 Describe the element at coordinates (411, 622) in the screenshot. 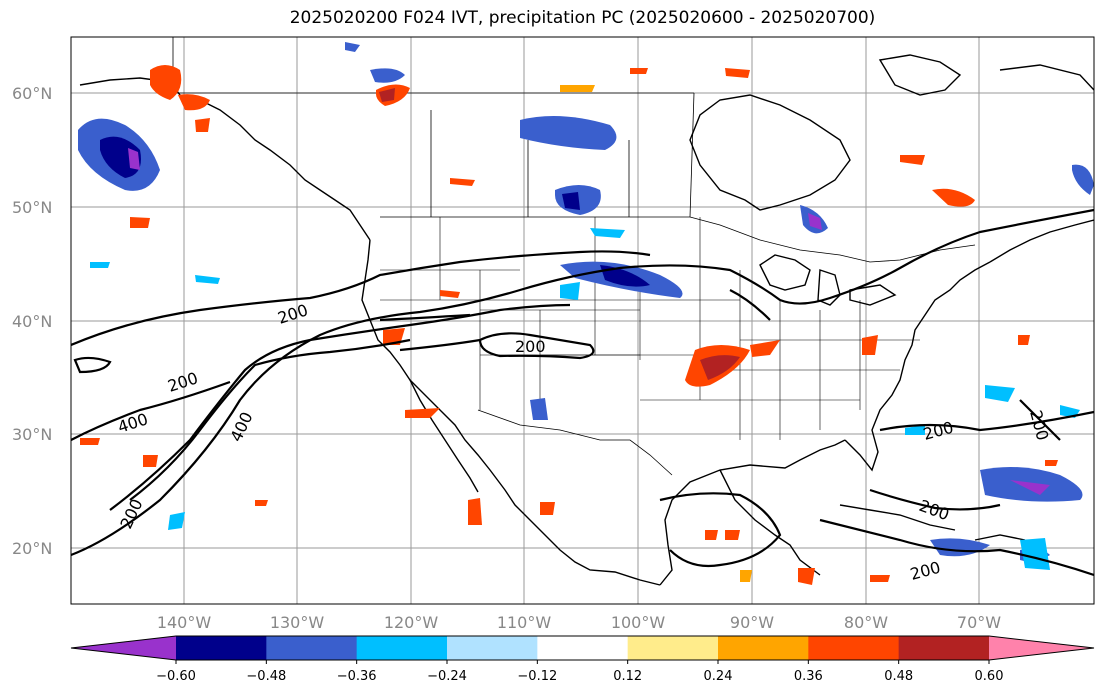

I see `lon-label: 120°W` at that location.